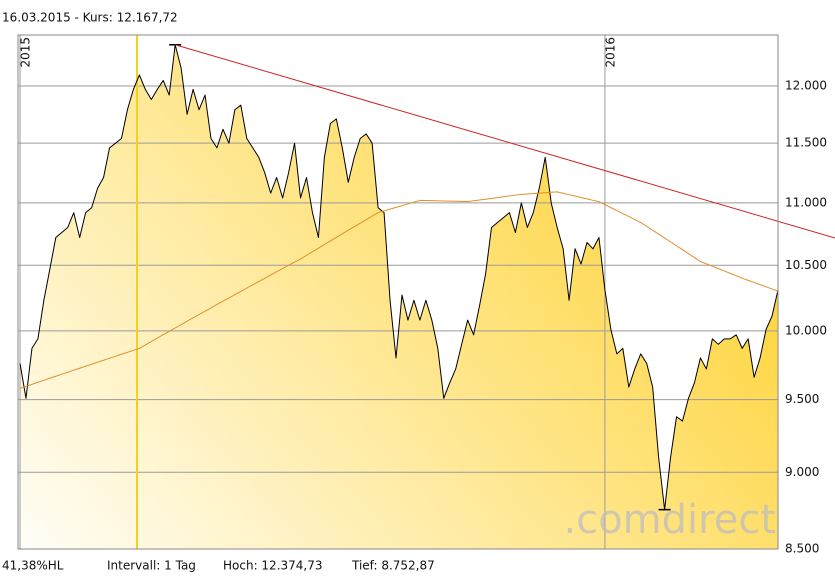 This screenshot has width=835, height=576. Describe the element at coordinates (806, 330) in the screenshot. I see `y-tick-label: 10.000` at that location.